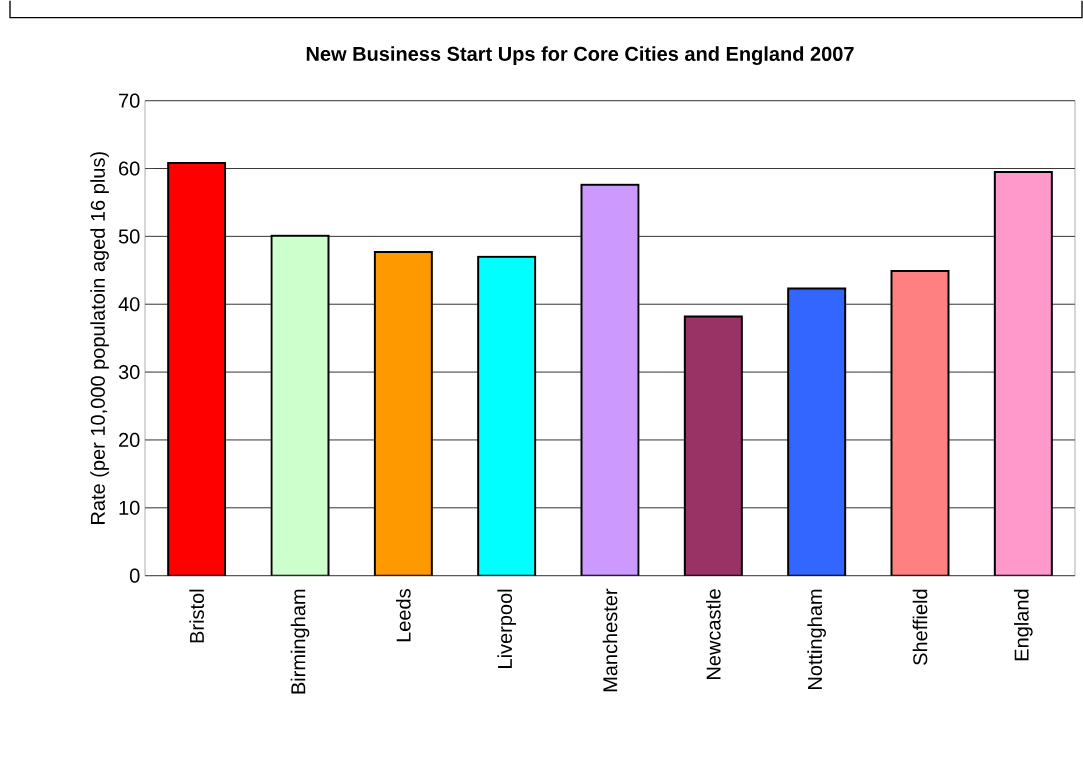  Describe the element at coordinates (506, 629) in the screenshot. I see `x-tick-label: Liverpool` at that location.